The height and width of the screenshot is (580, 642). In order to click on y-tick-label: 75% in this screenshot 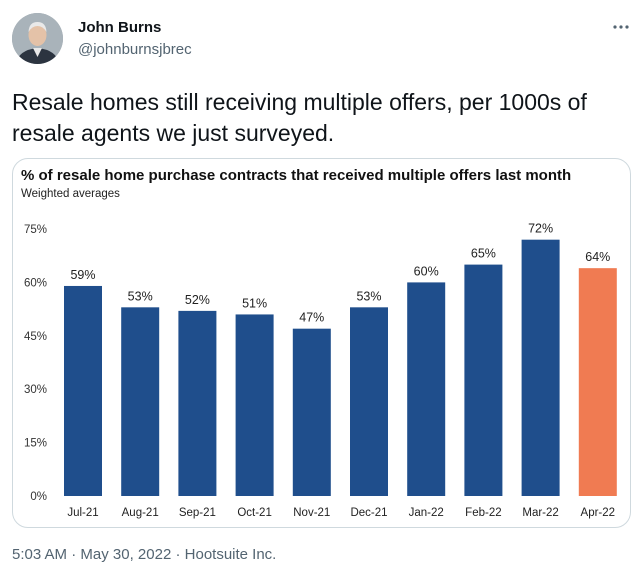, I will do `click(35, 230)`.